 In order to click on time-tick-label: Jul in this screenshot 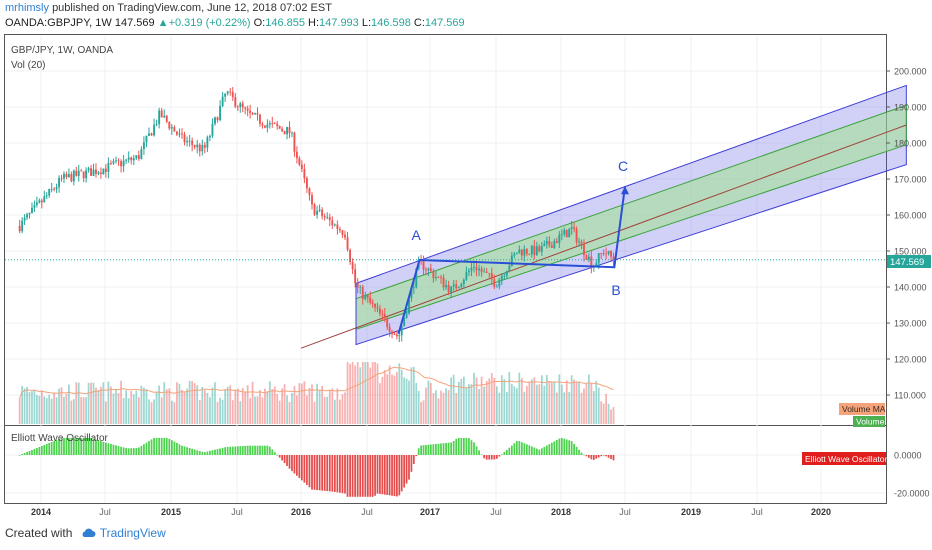, I will do `click(757, 512)`.